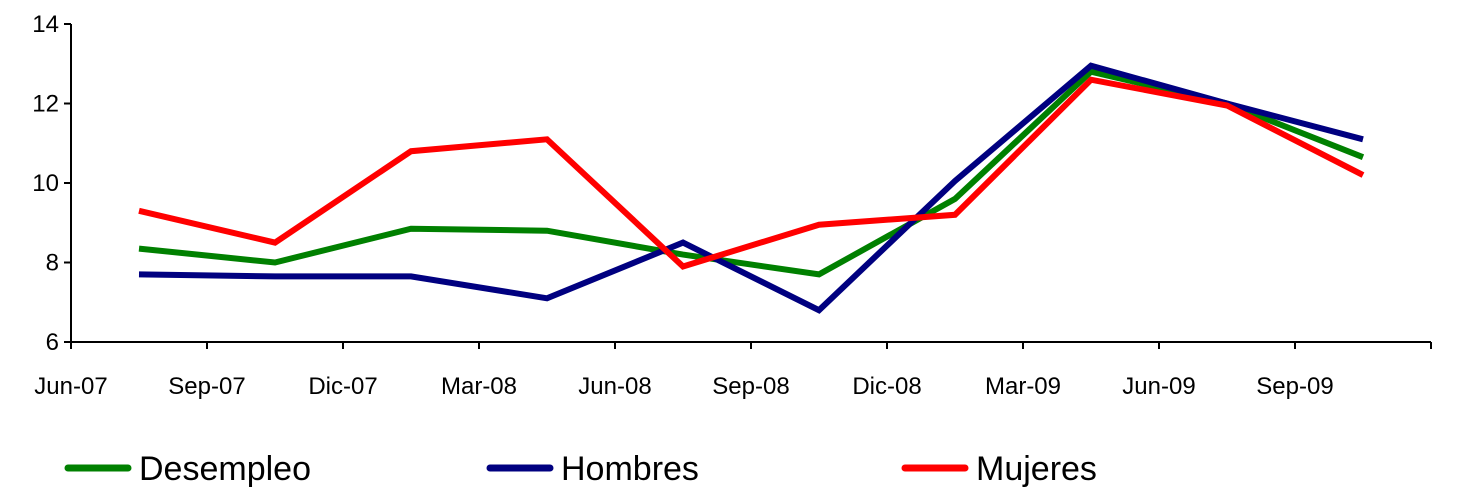 This screenshot has width=1465, height=500. Describe the element at coordinates (1023, 386) in the screenshot. I see `x-tick-label: Mar-09` at that location.